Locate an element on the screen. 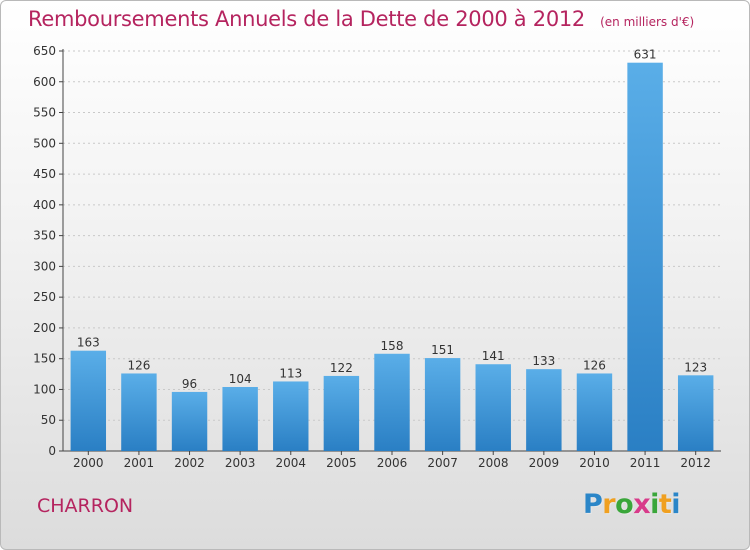  data-label: 151 is located at coordinates (442, 350).